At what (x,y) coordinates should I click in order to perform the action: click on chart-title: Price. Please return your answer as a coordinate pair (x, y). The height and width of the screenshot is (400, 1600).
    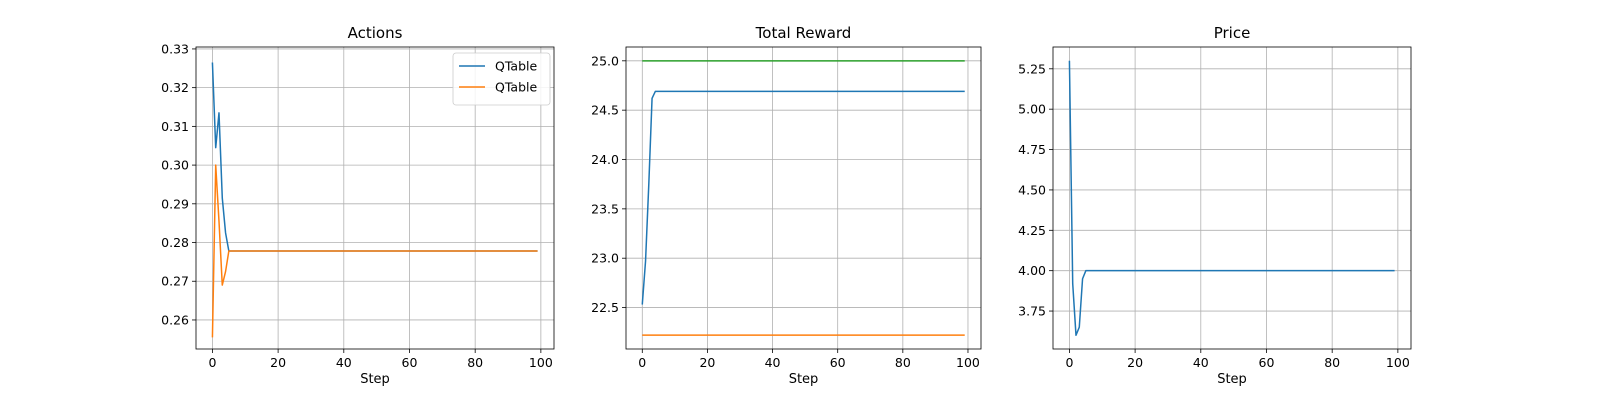
    Looking at the image, I should click on (1232, 33).